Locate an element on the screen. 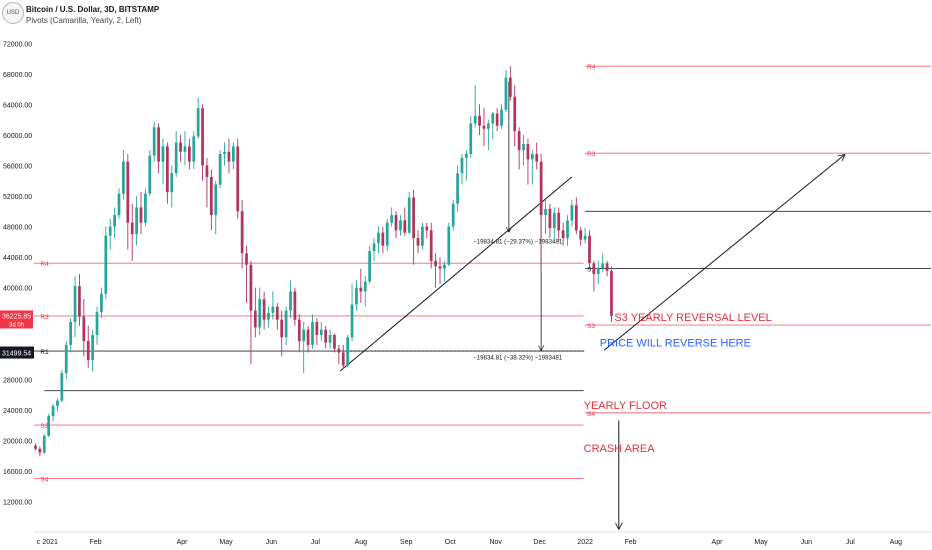 The image size is (932, 550). x-tick-label: Sep is located at coordinates (406, 542).